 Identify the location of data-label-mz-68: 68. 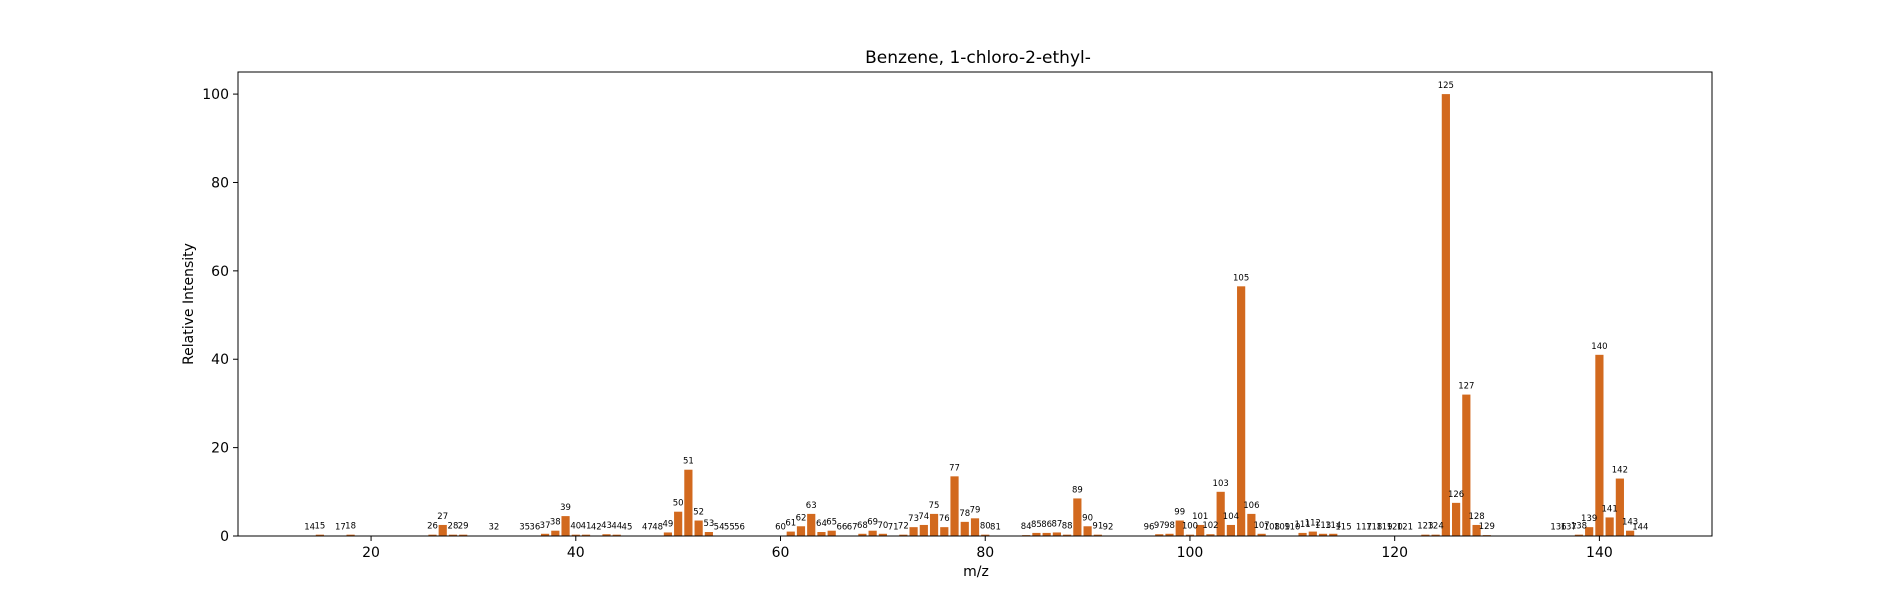
(862, 526).